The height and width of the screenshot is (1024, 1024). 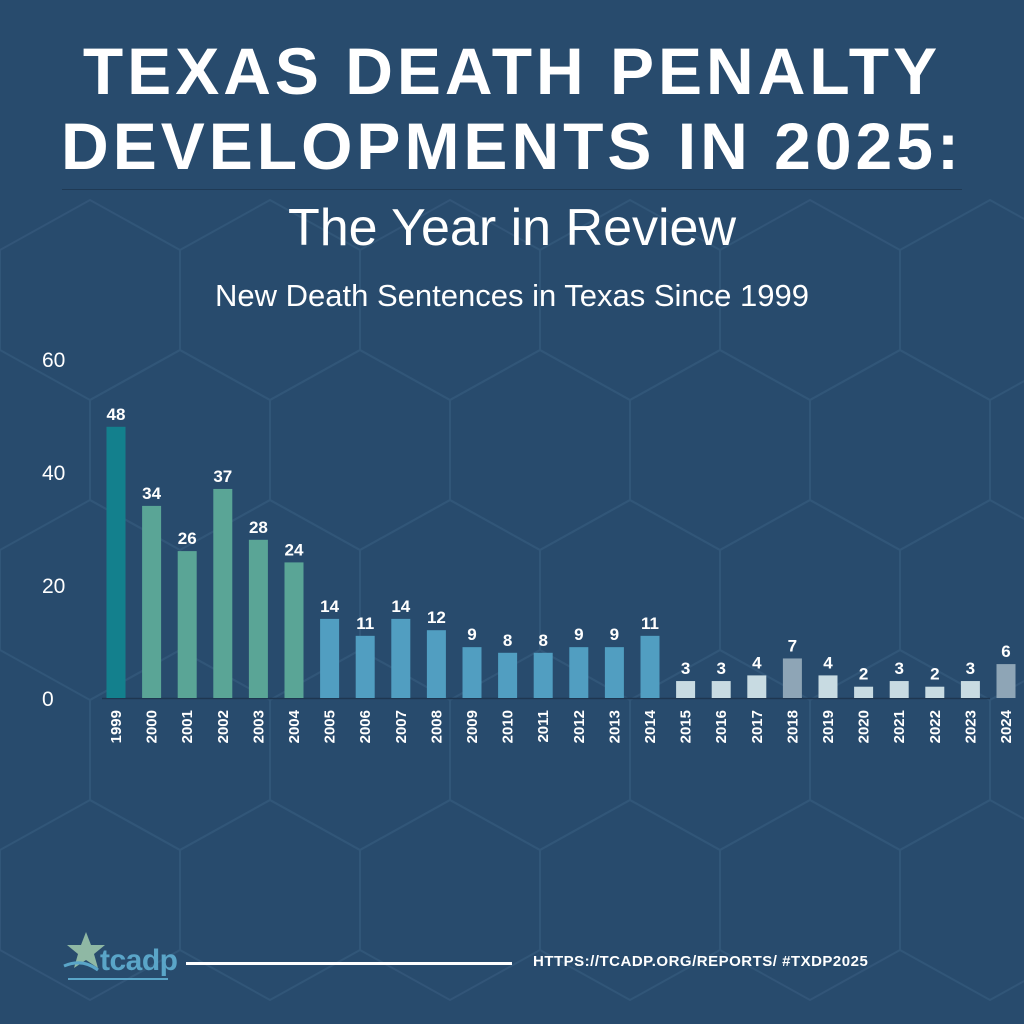 I want to click on footer-divider, so click(x=349, y=963).